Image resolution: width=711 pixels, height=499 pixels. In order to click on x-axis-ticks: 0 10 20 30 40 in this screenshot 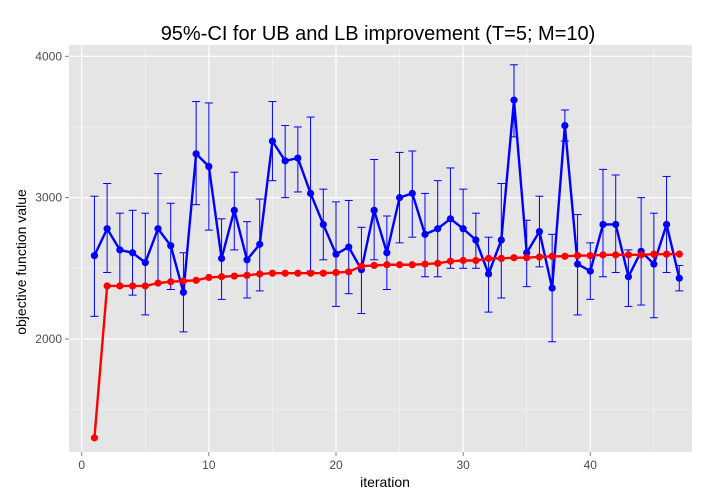, I will do `click(337, 462)`.